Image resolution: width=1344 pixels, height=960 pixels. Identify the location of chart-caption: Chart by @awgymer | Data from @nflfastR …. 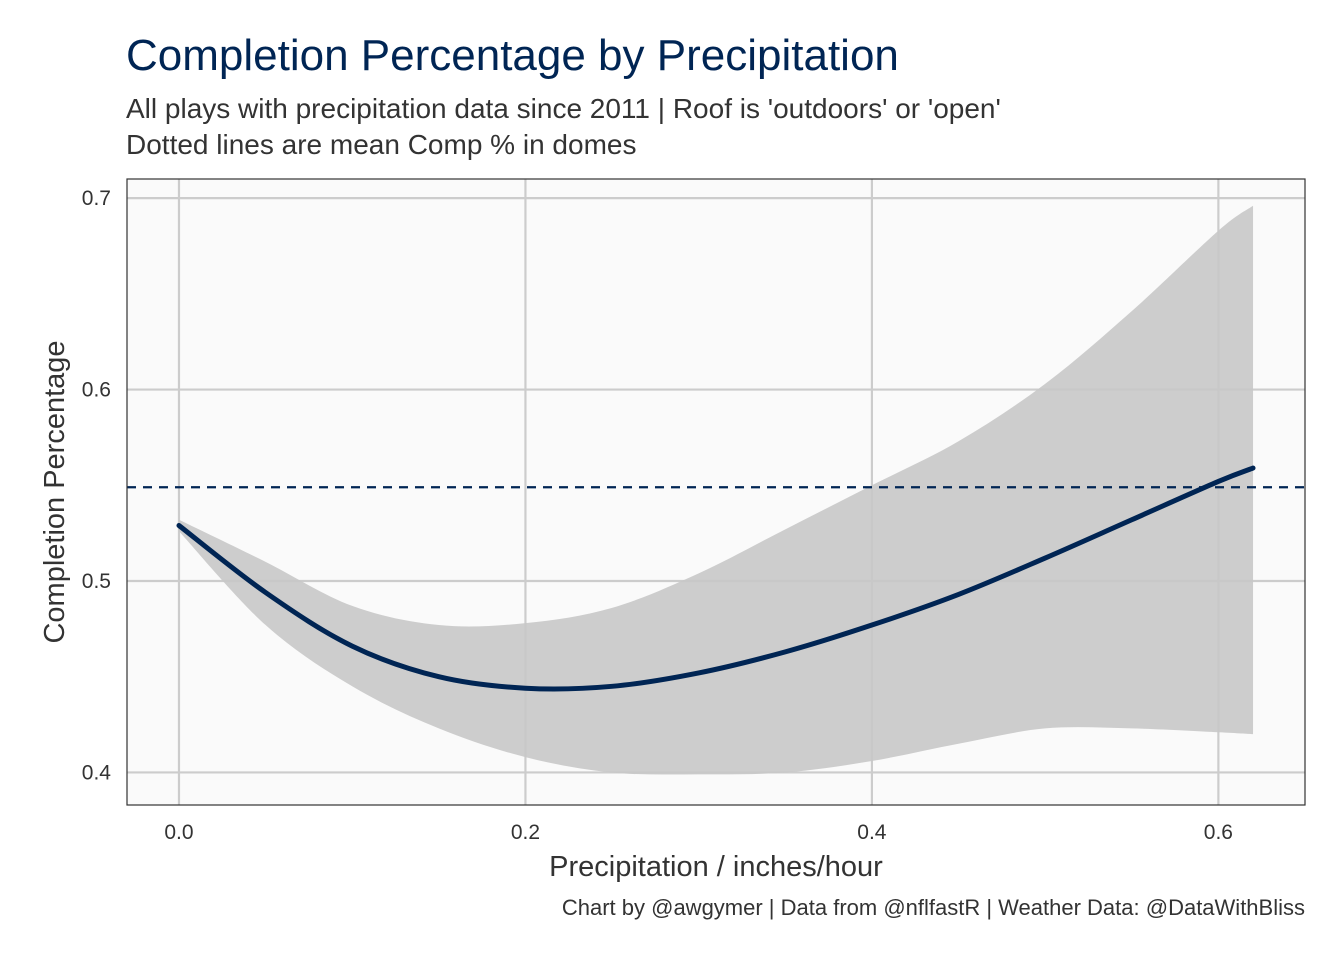
(933, 907).